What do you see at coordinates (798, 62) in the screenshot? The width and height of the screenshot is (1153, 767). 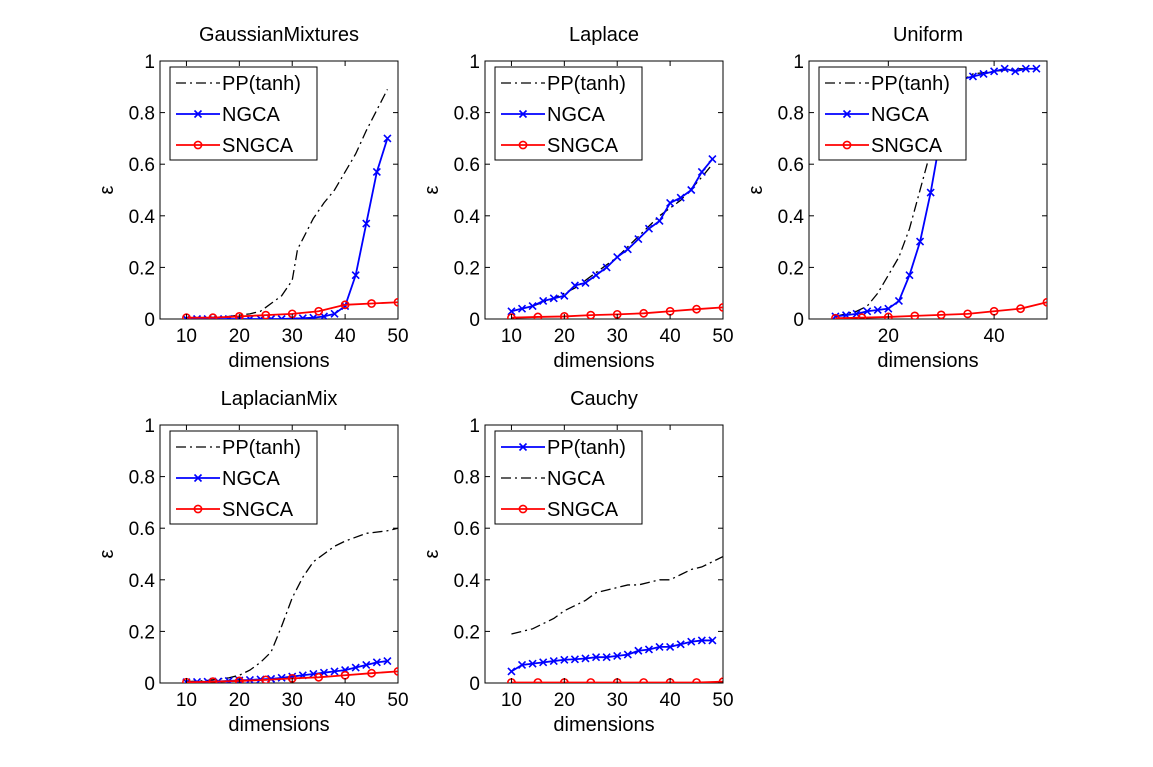 I see `y-tick-label: 1` at bounding box center [798, 62].